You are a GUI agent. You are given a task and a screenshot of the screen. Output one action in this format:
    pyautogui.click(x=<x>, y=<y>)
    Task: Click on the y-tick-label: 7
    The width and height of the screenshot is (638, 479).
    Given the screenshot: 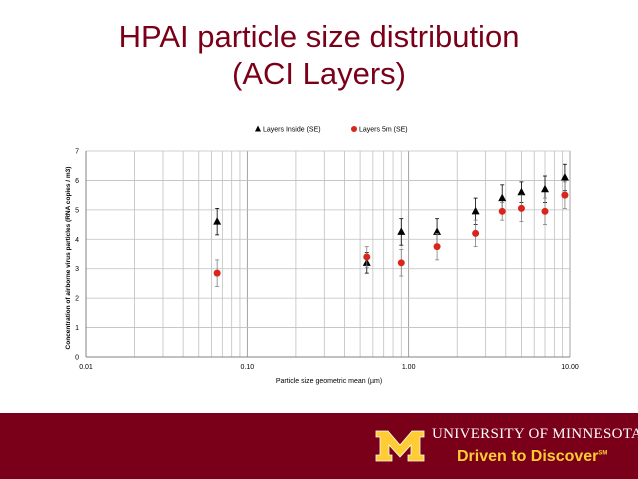 What is the action you would take?
    pyautogui.click(x=77, y=152)
    